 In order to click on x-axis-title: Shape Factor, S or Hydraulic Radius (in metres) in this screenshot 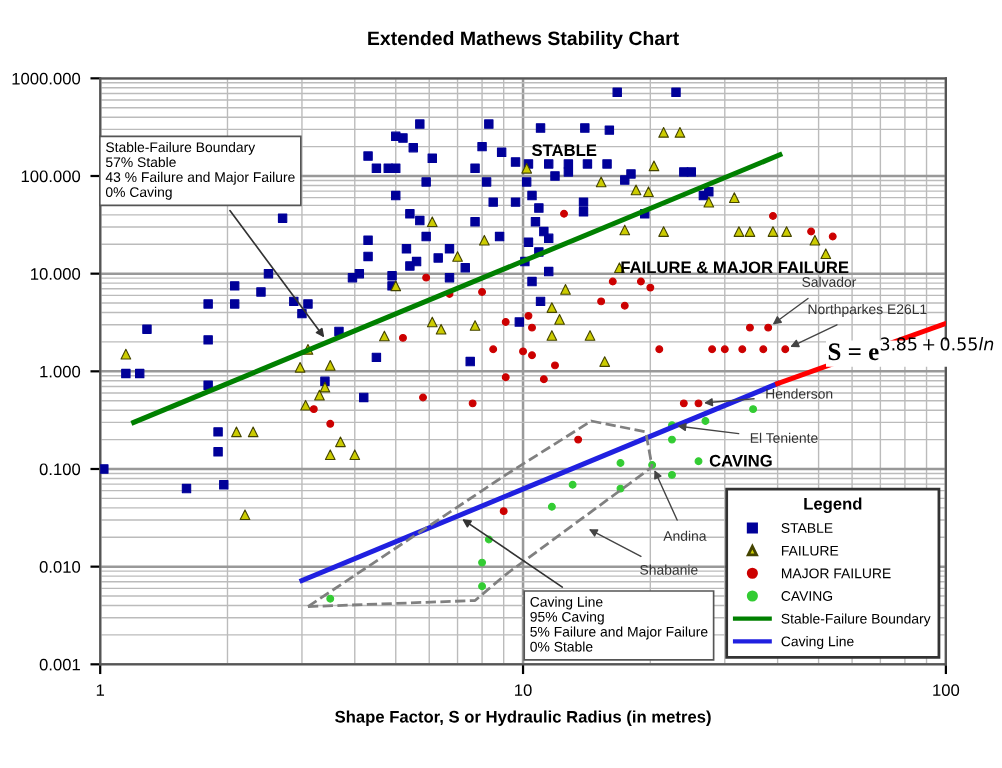, I will do `click(523, 718)`.